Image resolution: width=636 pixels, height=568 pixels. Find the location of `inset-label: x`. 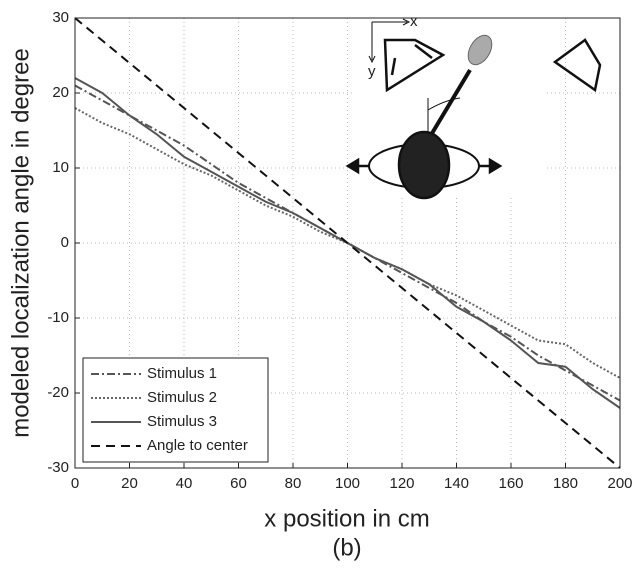

inset-label: x is located at coordinates (414, 21).